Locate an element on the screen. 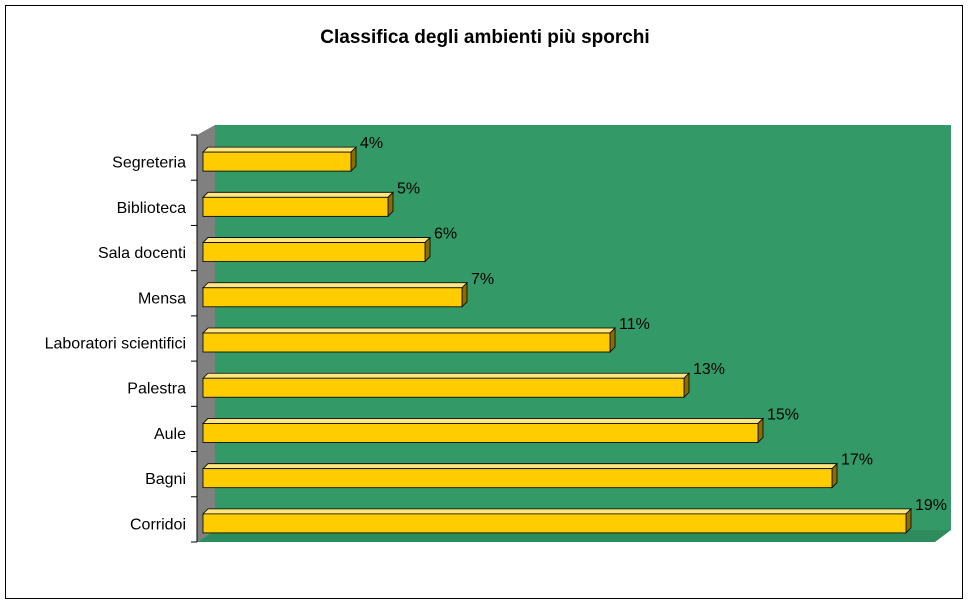  data-label: 17% is located at coordinates (857, 460).